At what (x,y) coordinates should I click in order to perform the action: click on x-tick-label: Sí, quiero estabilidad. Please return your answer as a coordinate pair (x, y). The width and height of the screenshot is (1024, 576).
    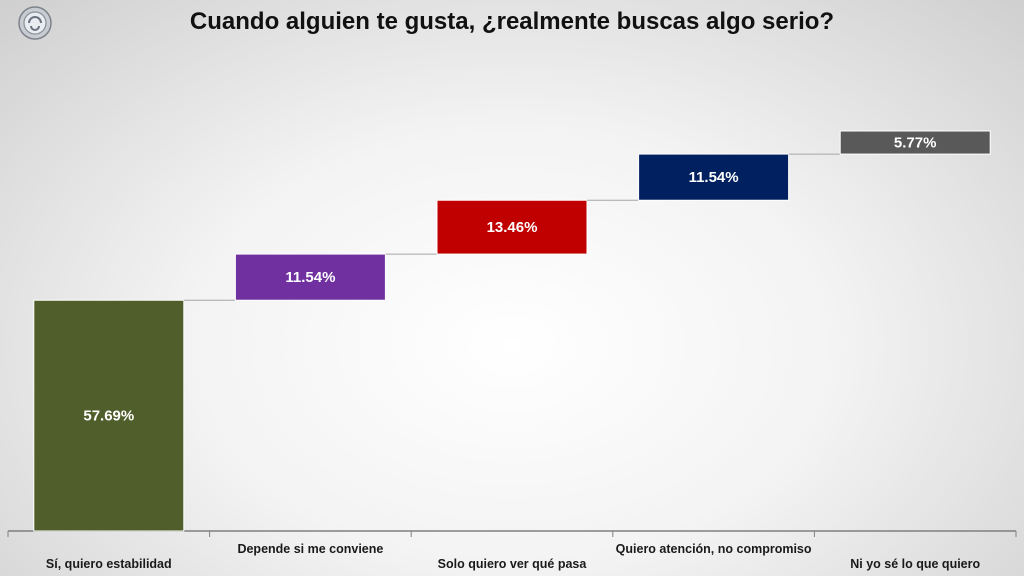
    Looking at the image, I should click on (109, 564).